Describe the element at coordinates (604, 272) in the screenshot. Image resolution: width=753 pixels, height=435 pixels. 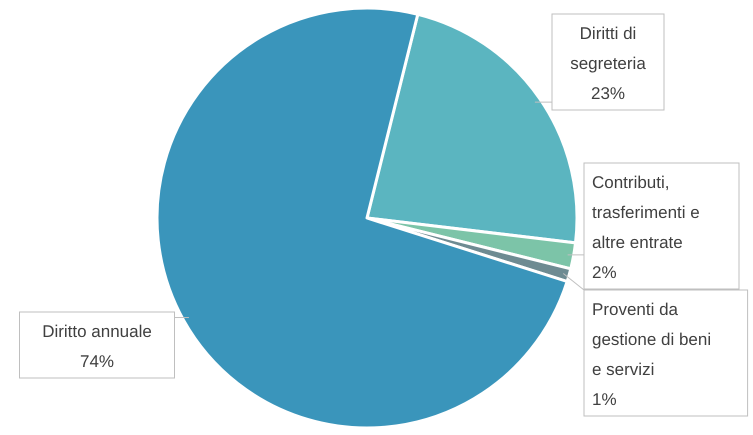
I see `data-label: 2%` at that location.